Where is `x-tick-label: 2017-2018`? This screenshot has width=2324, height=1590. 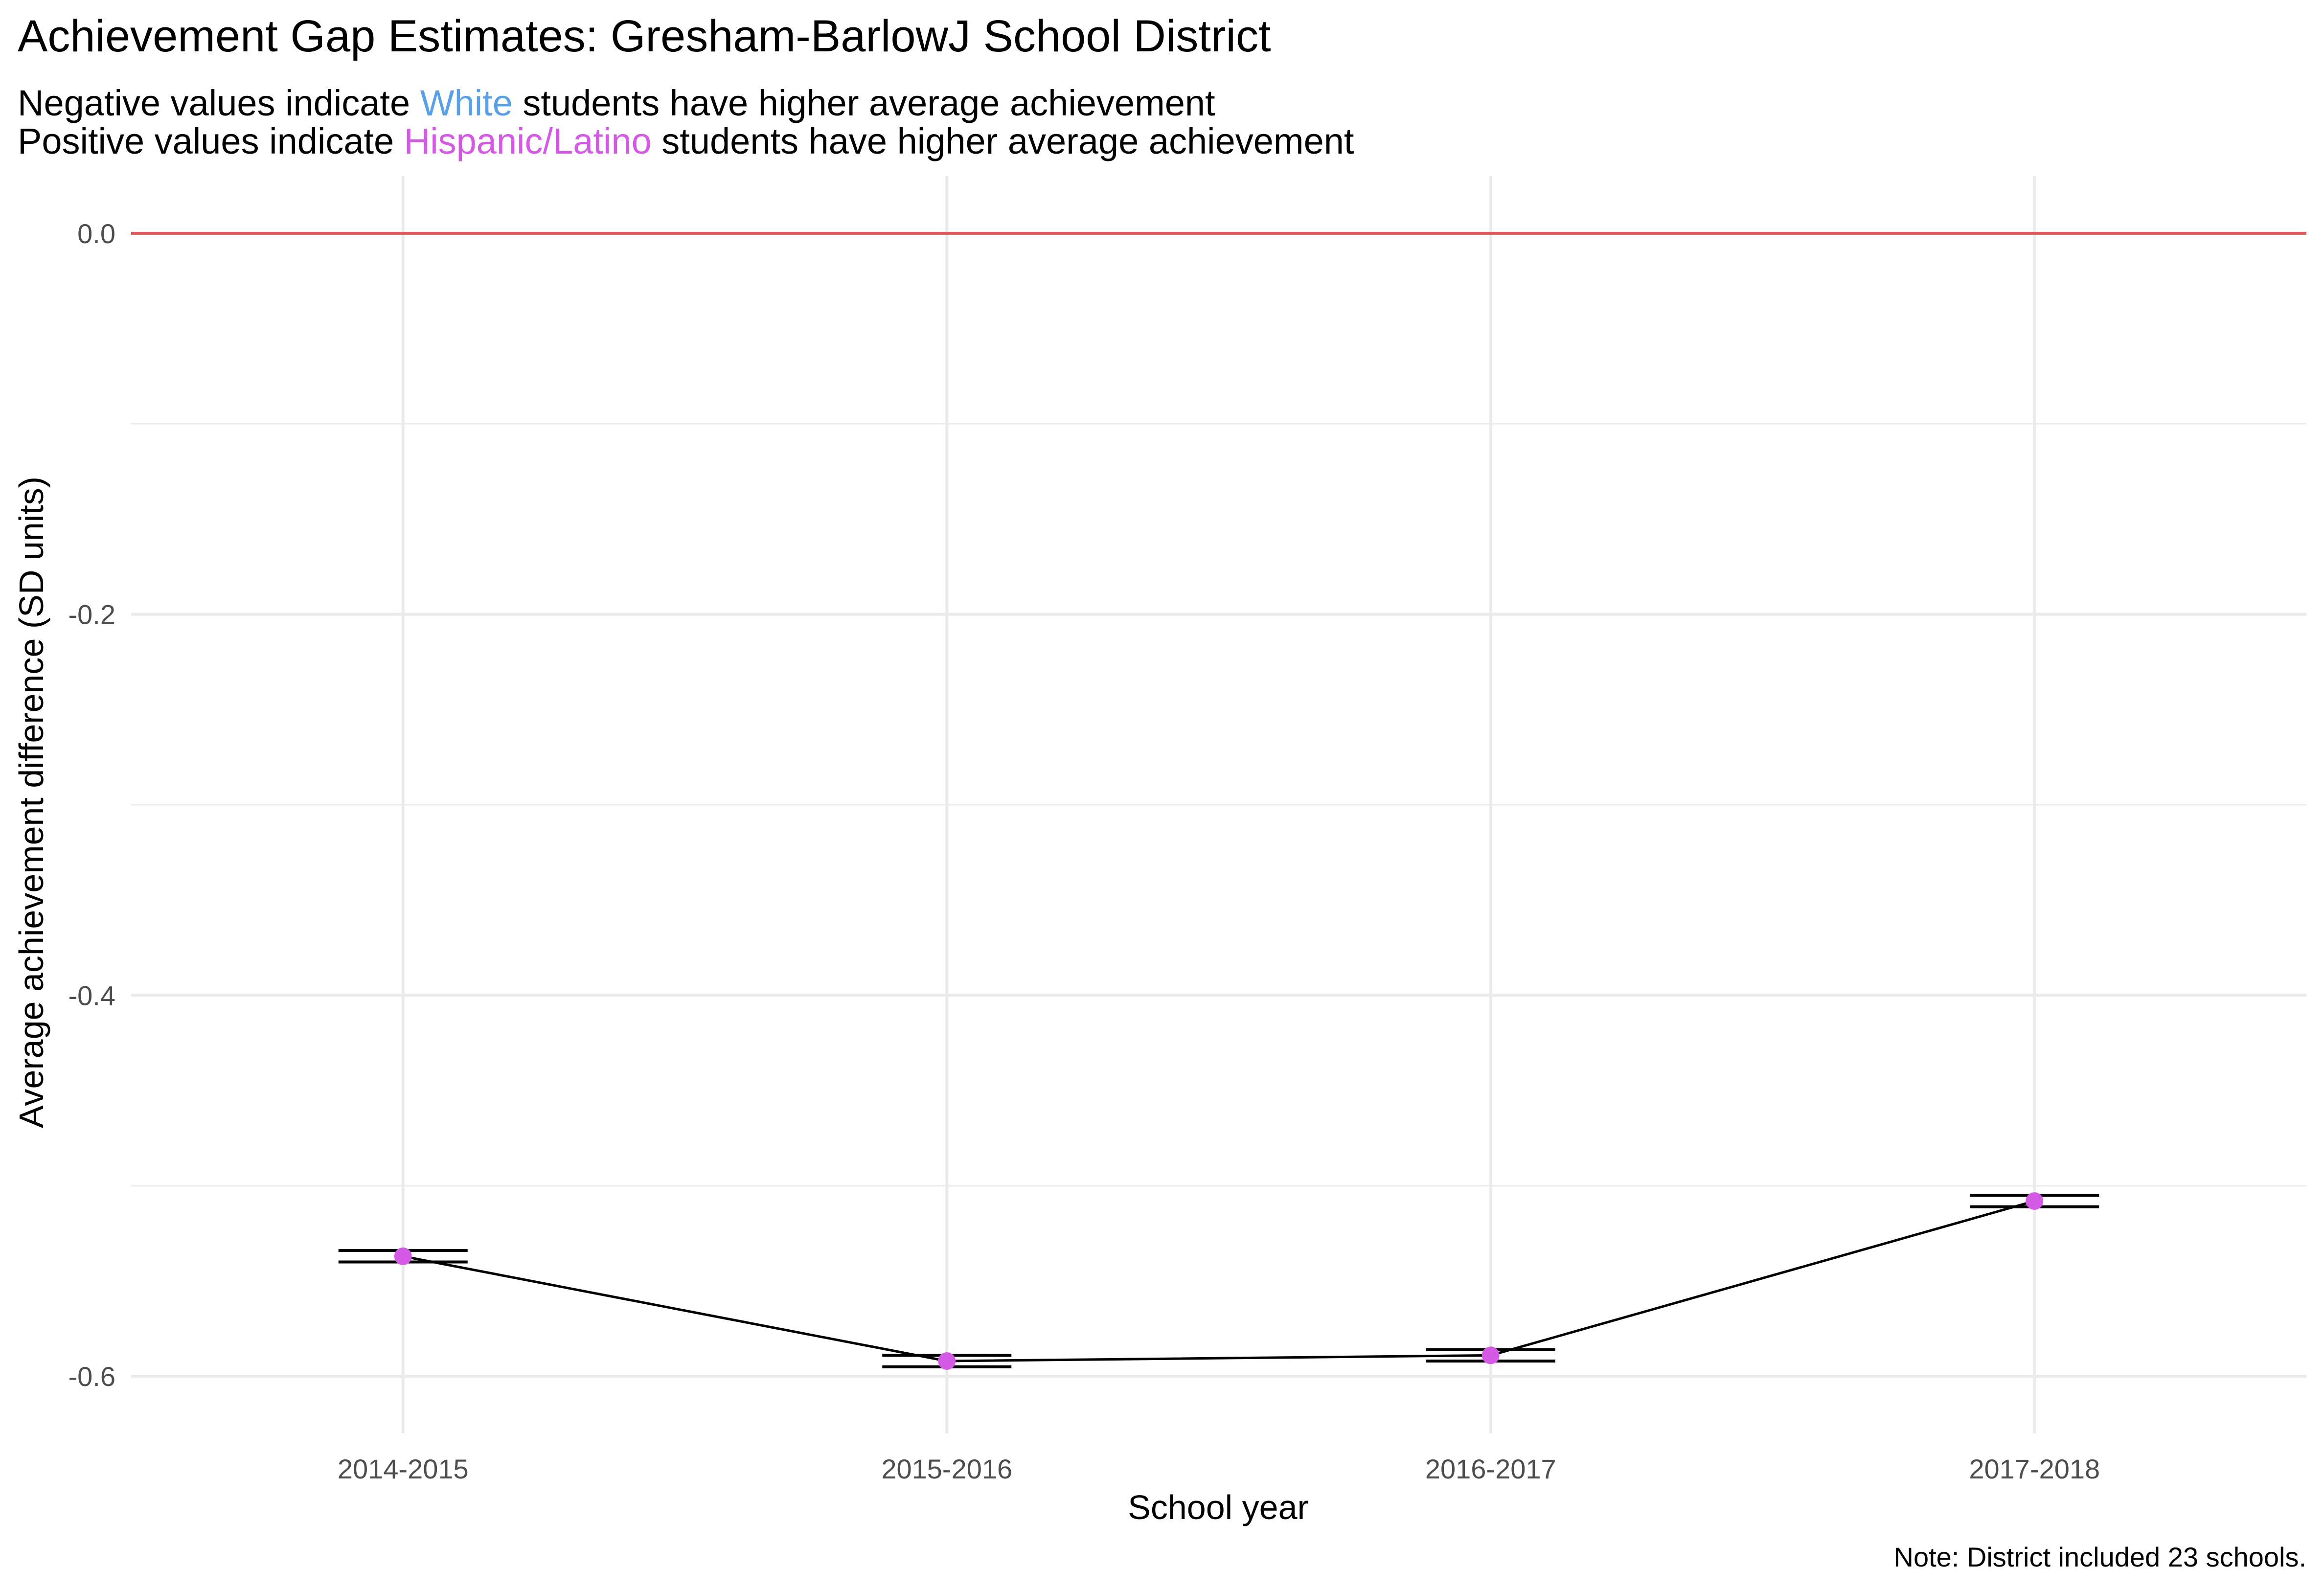
x-tick-label: 2017-2018 is located at coordinates (2034, 1469).